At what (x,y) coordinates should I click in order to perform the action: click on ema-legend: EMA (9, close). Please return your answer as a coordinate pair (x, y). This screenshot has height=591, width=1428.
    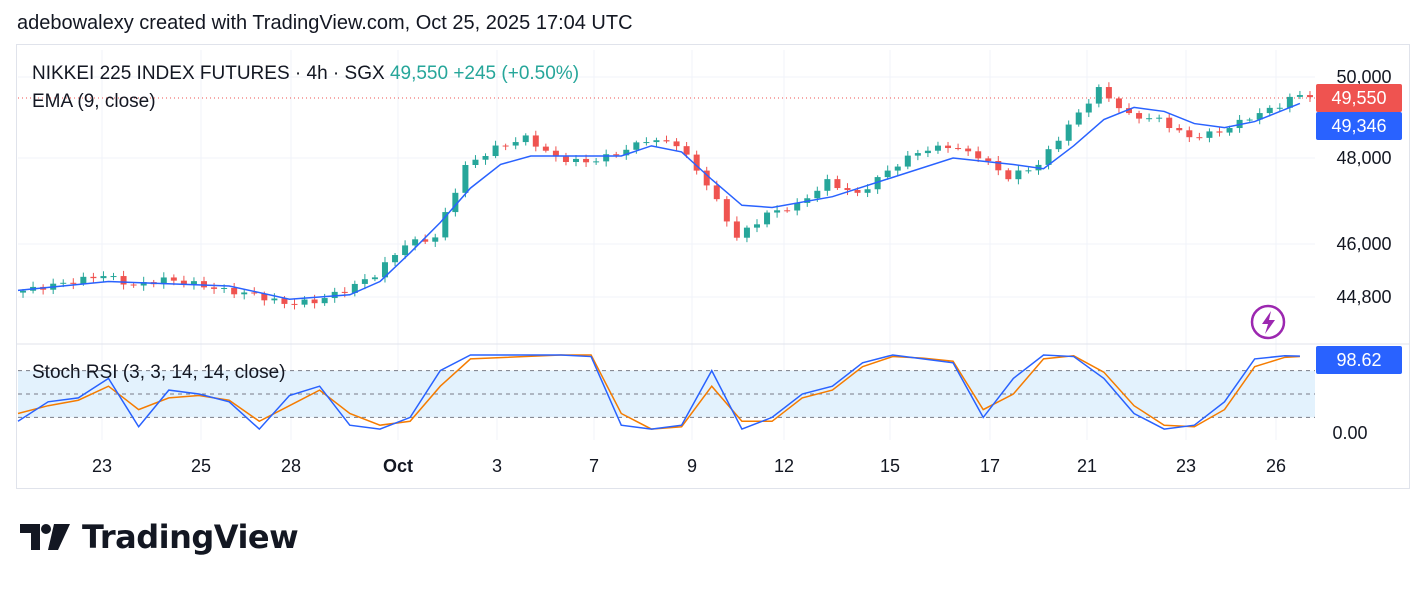
    Looking at the image, I should click on (94, 101).